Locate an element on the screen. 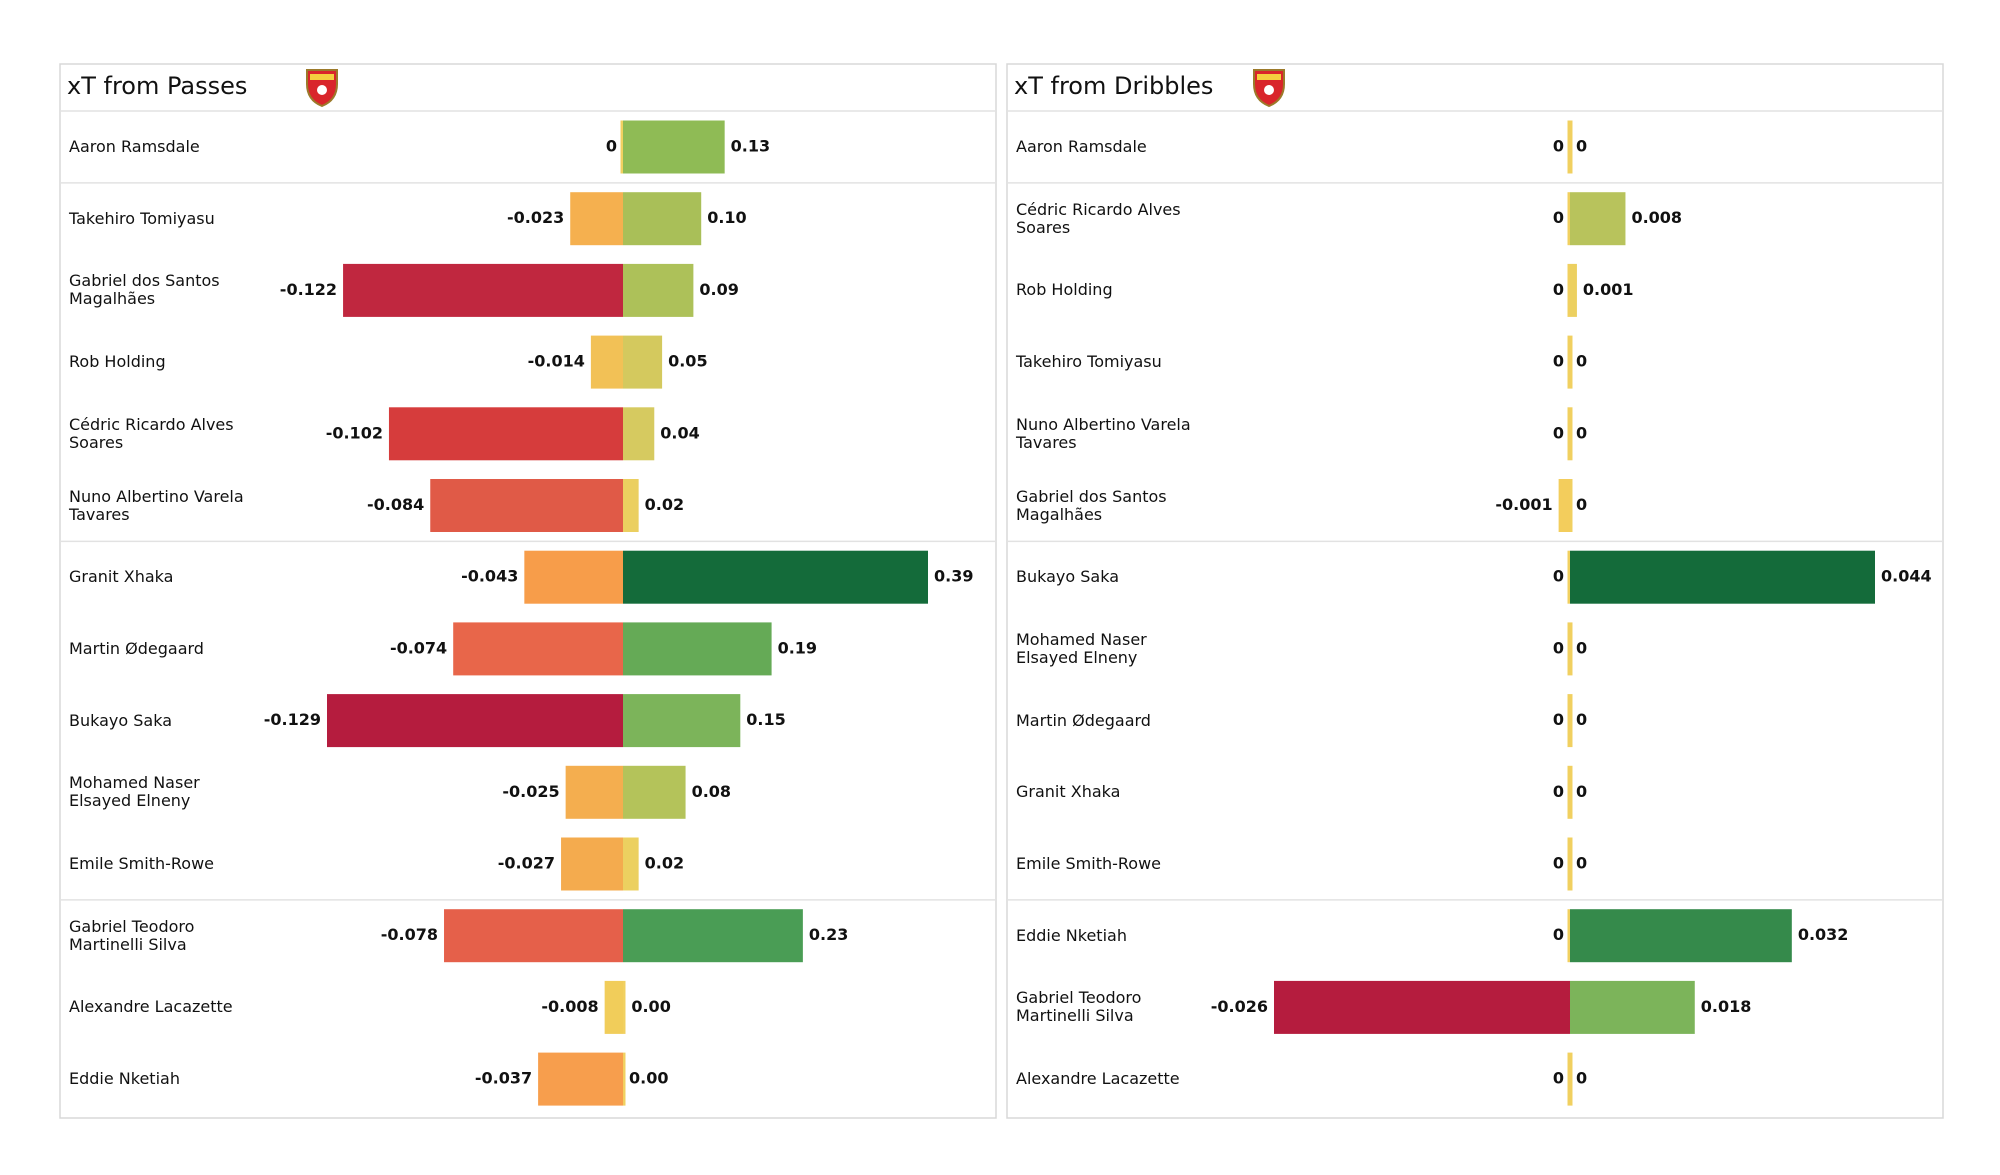 The width and height of the screenshot is (2000, 1175). player-name: Nuno Albertino Varela Tavares is located at coordinates (156, 505).